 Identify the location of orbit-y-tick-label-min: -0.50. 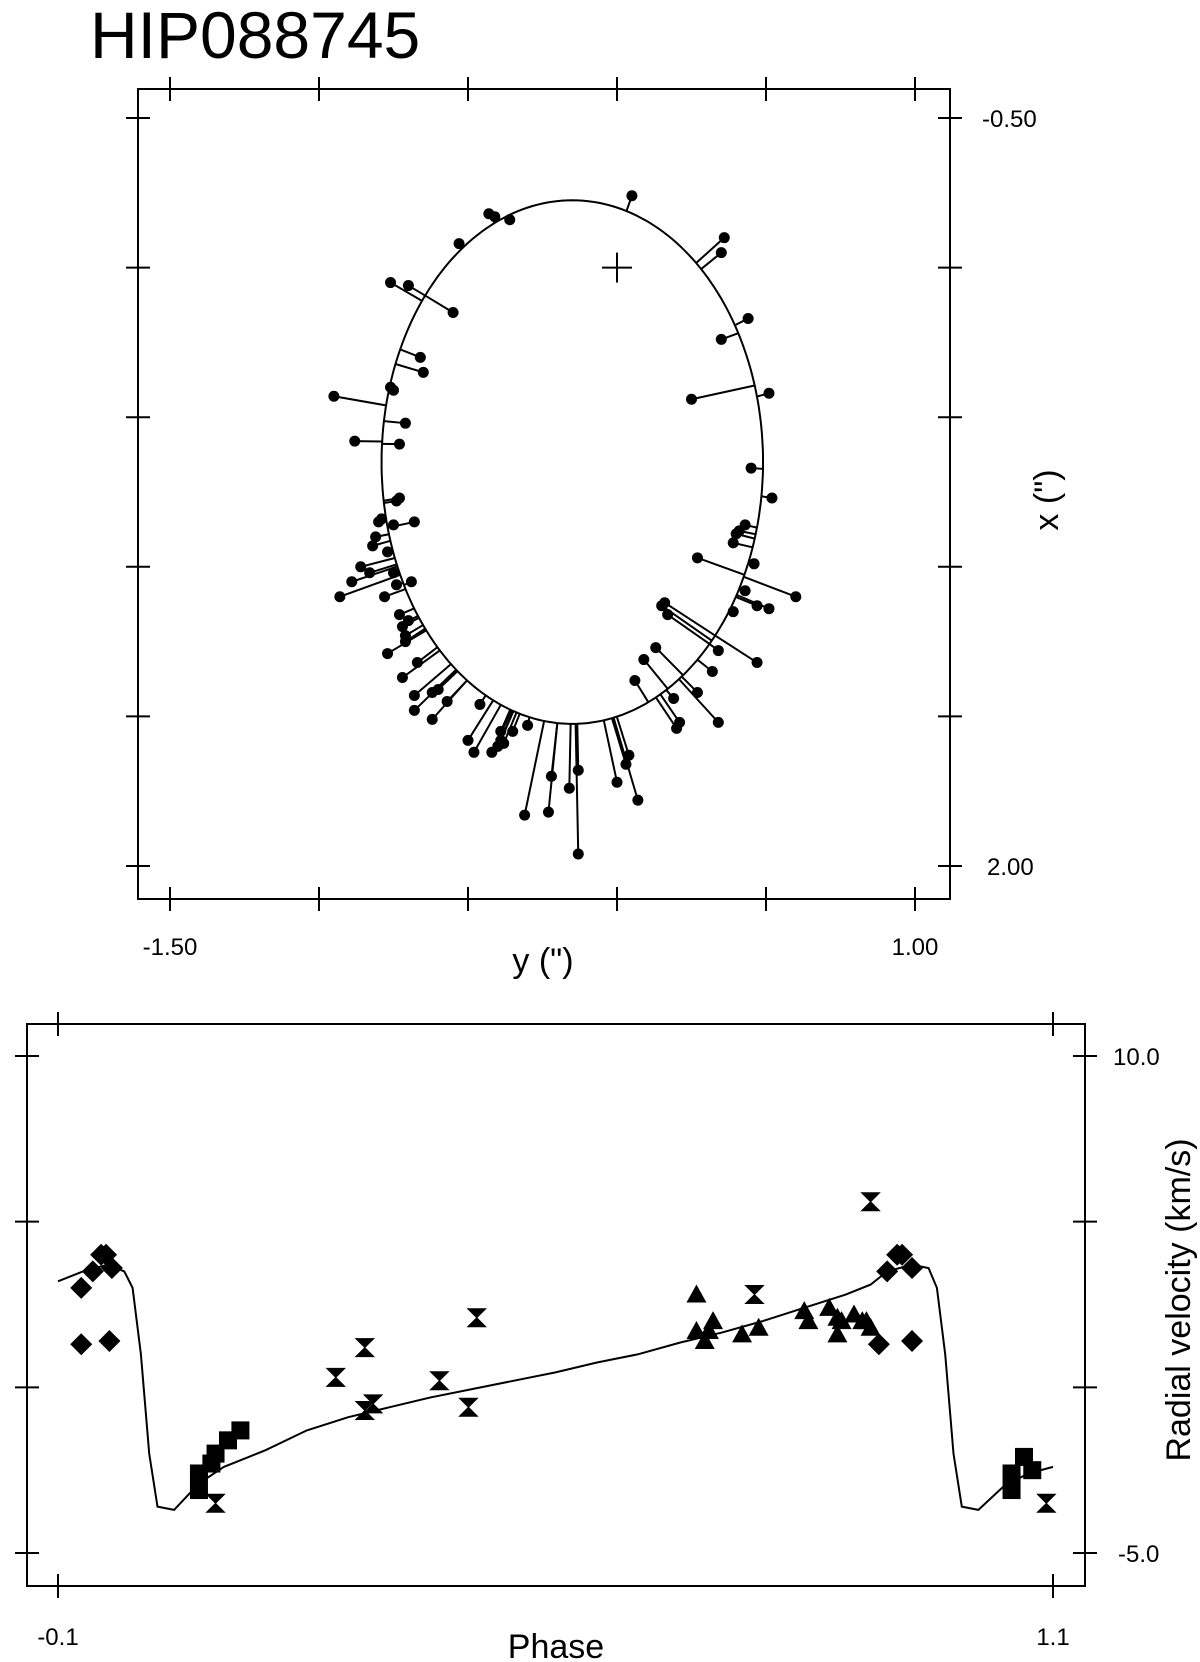
(1009, 119).